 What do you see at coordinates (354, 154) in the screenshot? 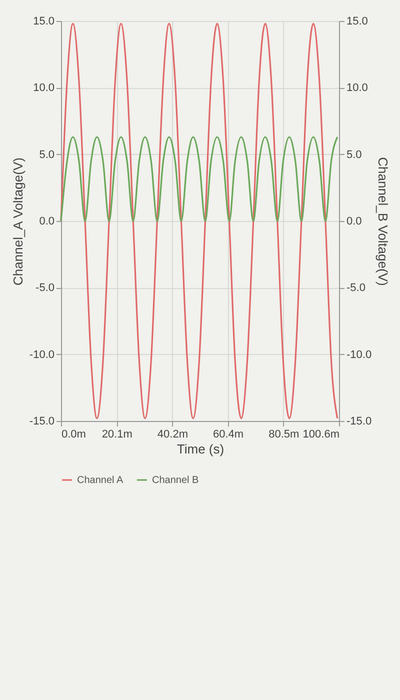
I see `y2-tick-label: 5.0` at bounding box center [354, 154].